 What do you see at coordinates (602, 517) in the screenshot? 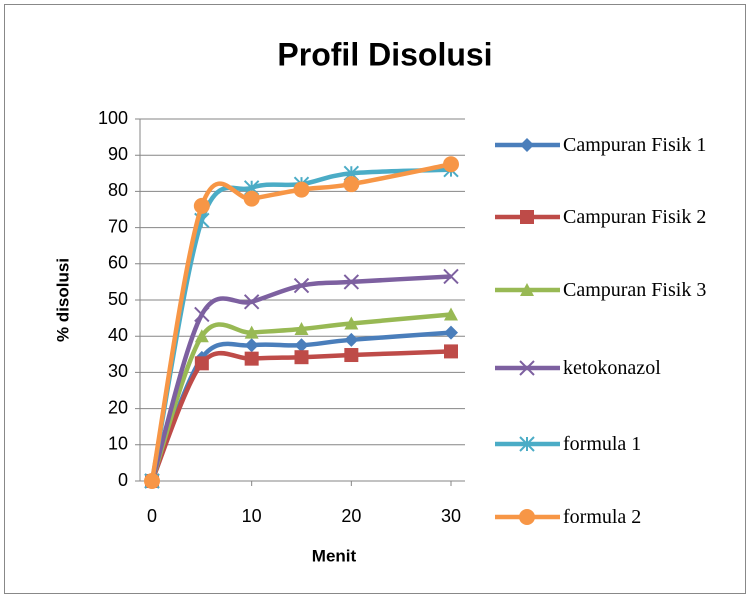
I see `legend-label: formula 2` at bounding box center [602, 517].